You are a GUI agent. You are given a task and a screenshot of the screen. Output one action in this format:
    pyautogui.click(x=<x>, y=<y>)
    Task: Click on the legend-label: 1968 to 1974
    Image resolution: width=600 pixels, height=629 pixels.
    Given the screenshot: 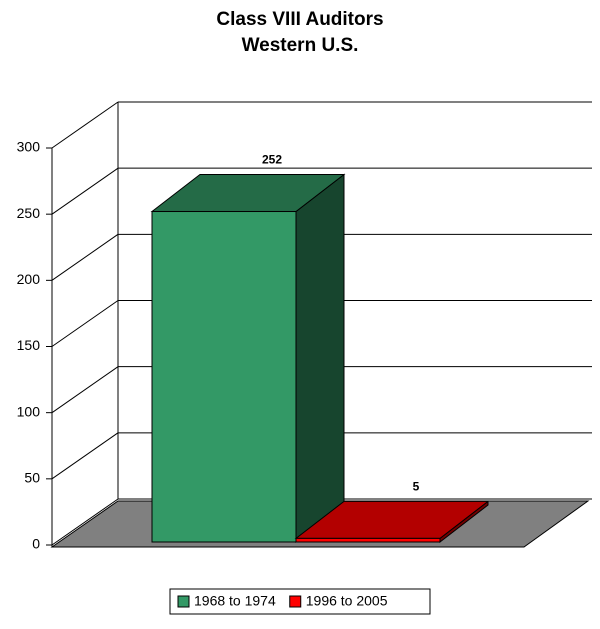 What is the action you would take?
    pyautogui.click(x=235, y=601)
    